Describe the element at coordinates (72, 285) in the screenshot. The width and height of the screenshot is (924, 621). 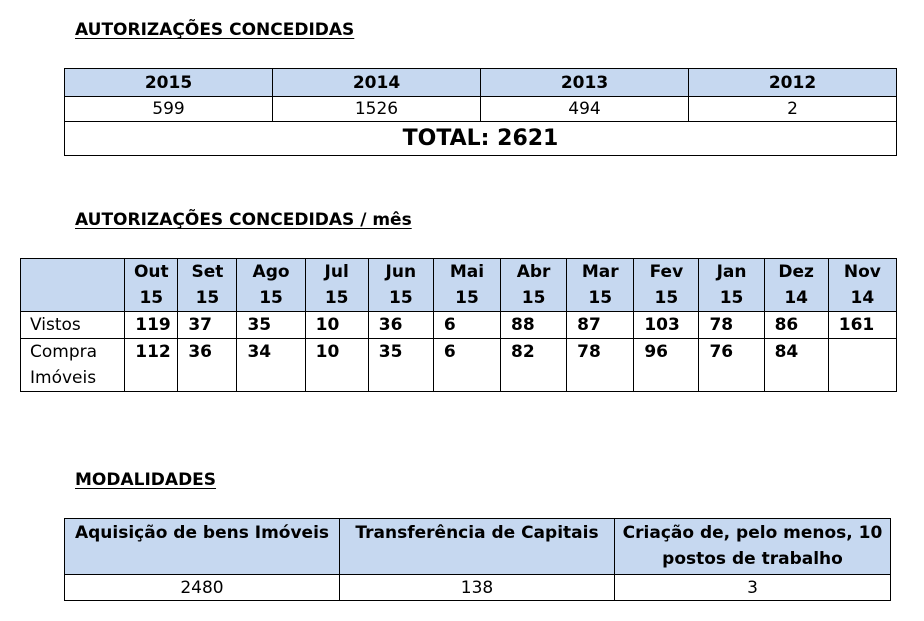
I see `empty-header-cell` at that location.